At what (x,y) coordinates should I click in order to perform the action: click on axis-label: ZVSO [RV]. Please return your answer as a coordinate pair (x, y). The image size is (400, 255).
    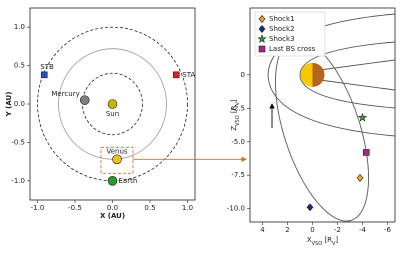
    Looking at the image, I should click on (235, 115).